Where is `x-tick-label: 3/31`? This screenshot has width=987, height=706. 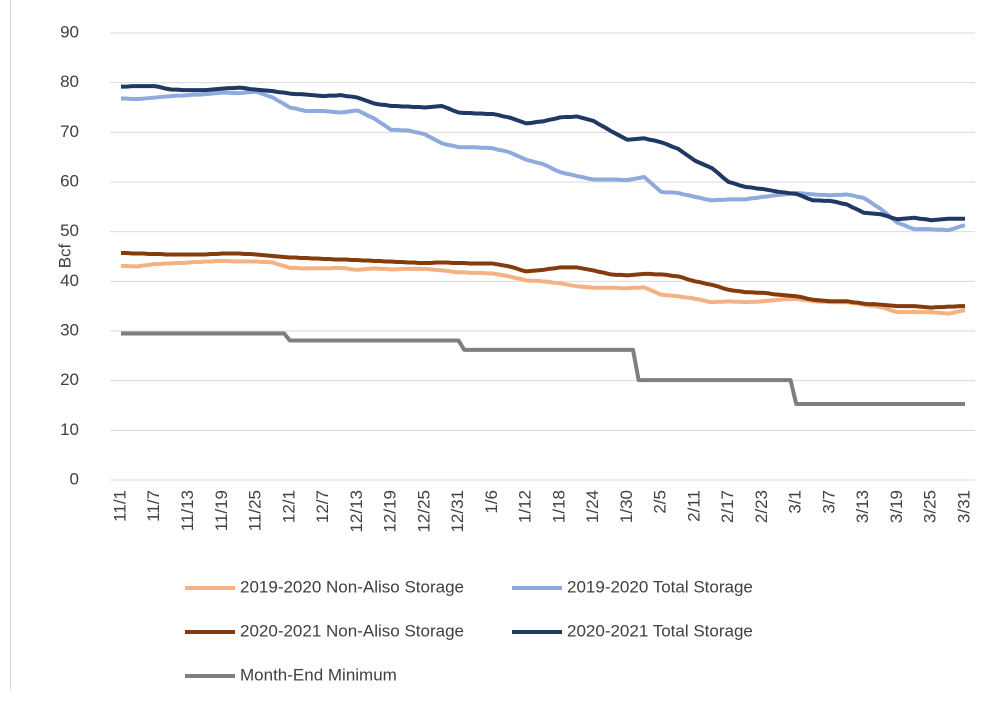
x-tick-label: 3/31 is located at coordinates (963, 506).